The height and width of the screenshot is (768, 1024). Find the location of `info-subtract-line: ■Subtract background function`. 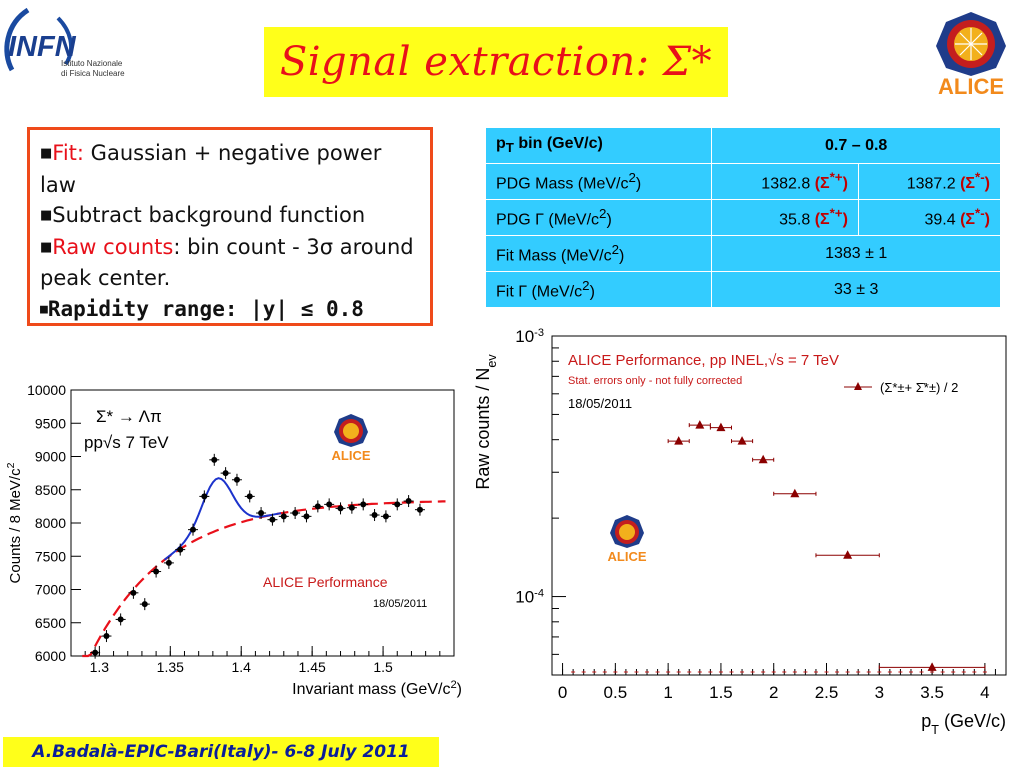

info-subtract-line: ■Subtract background function is located at coordinates (230, 216).